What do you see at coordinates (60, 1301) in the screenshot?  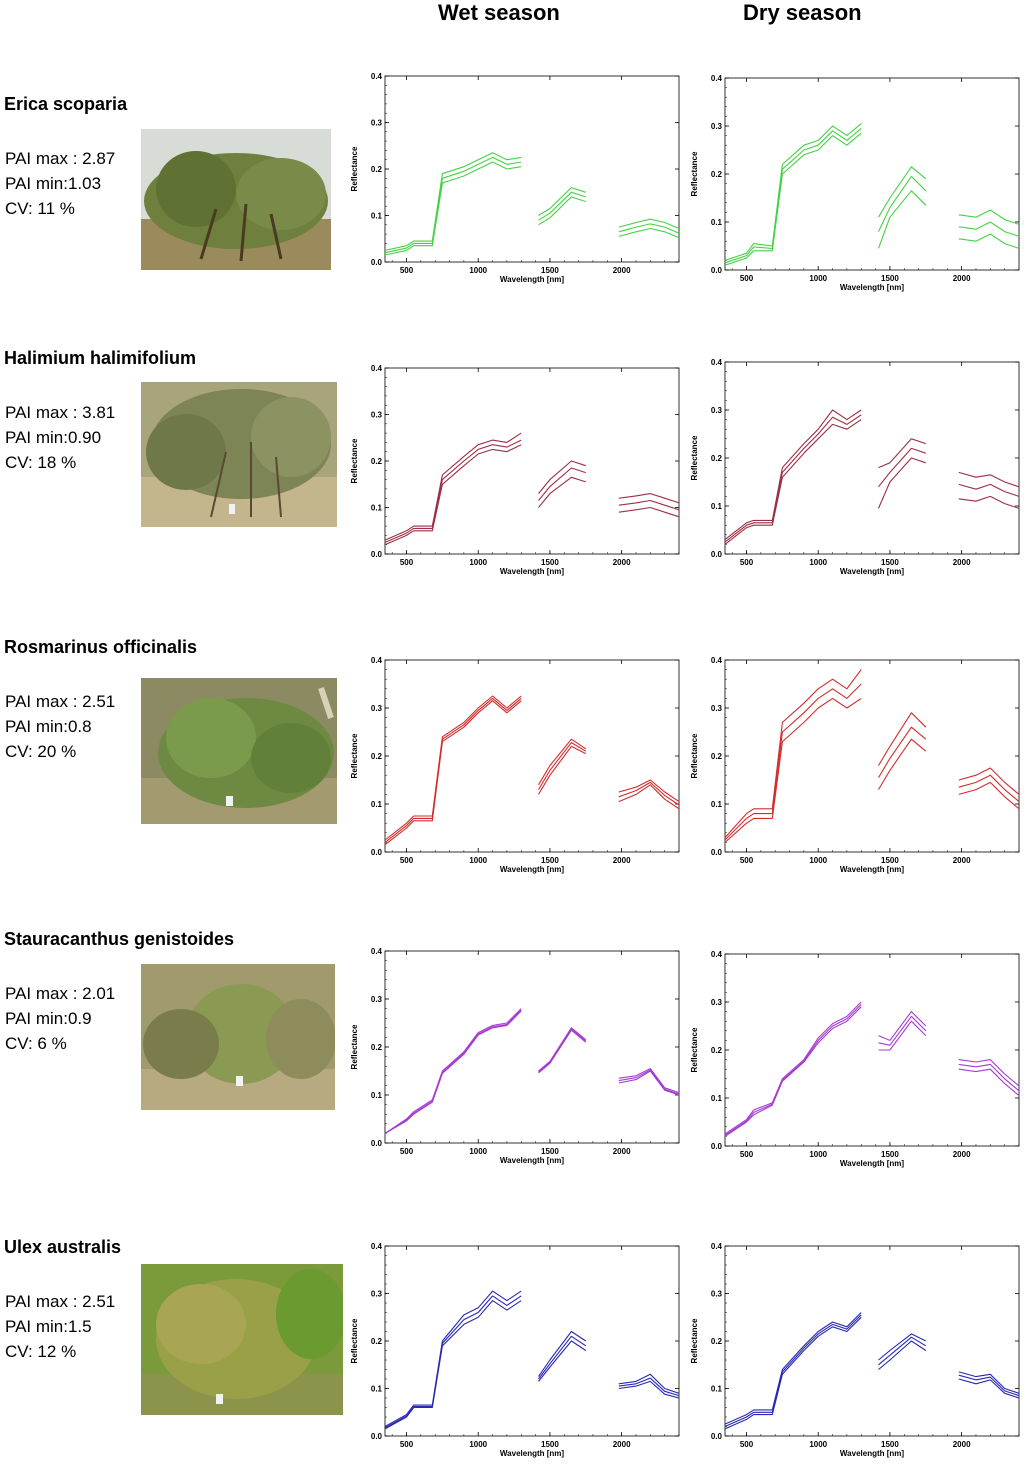 I see `pai-max: PAI max : 2.51` at bounding box center [60, 1301].